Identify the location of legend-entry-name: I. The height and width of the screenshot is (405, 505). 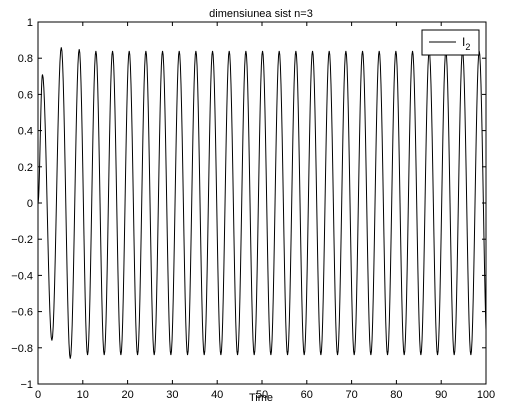
(463, 42).